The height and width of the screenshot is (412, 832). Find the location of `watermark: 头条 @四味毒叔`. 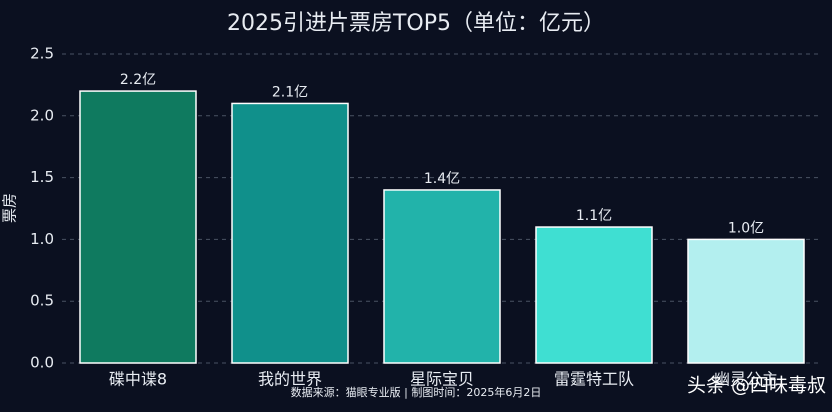

watermark: 头条 @四味毒叔 is located at coordinates (756, 386).